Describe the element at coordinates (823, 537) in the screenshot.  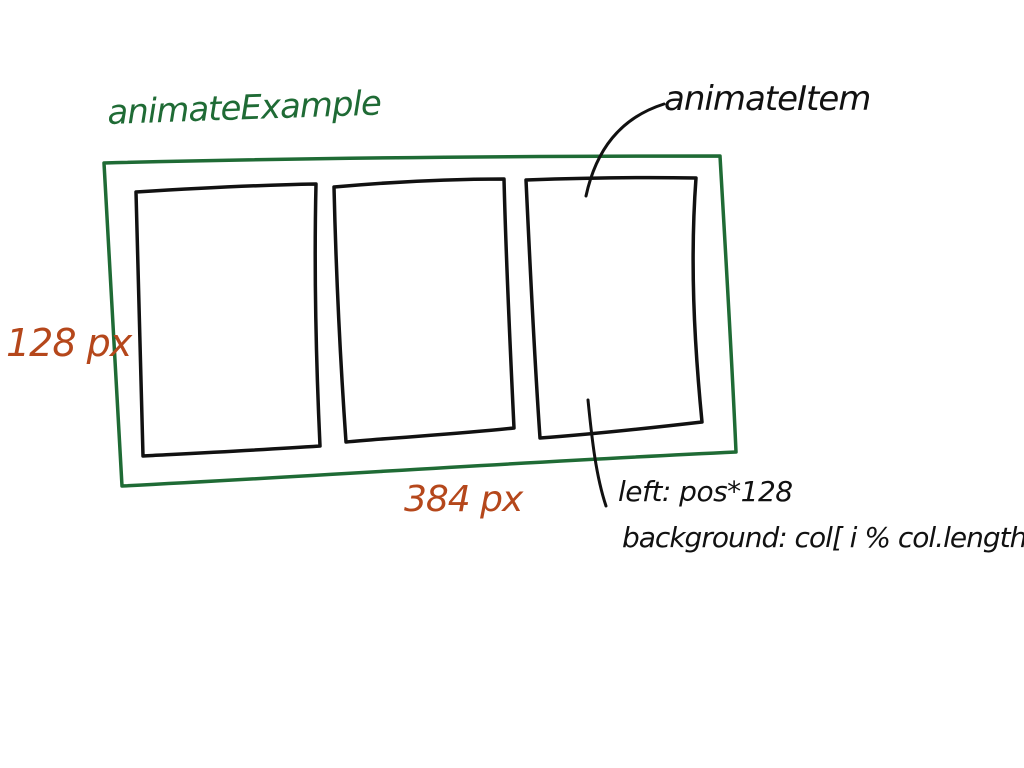
I see `background-rule-note: background: col[ i % col.length]` at that location.